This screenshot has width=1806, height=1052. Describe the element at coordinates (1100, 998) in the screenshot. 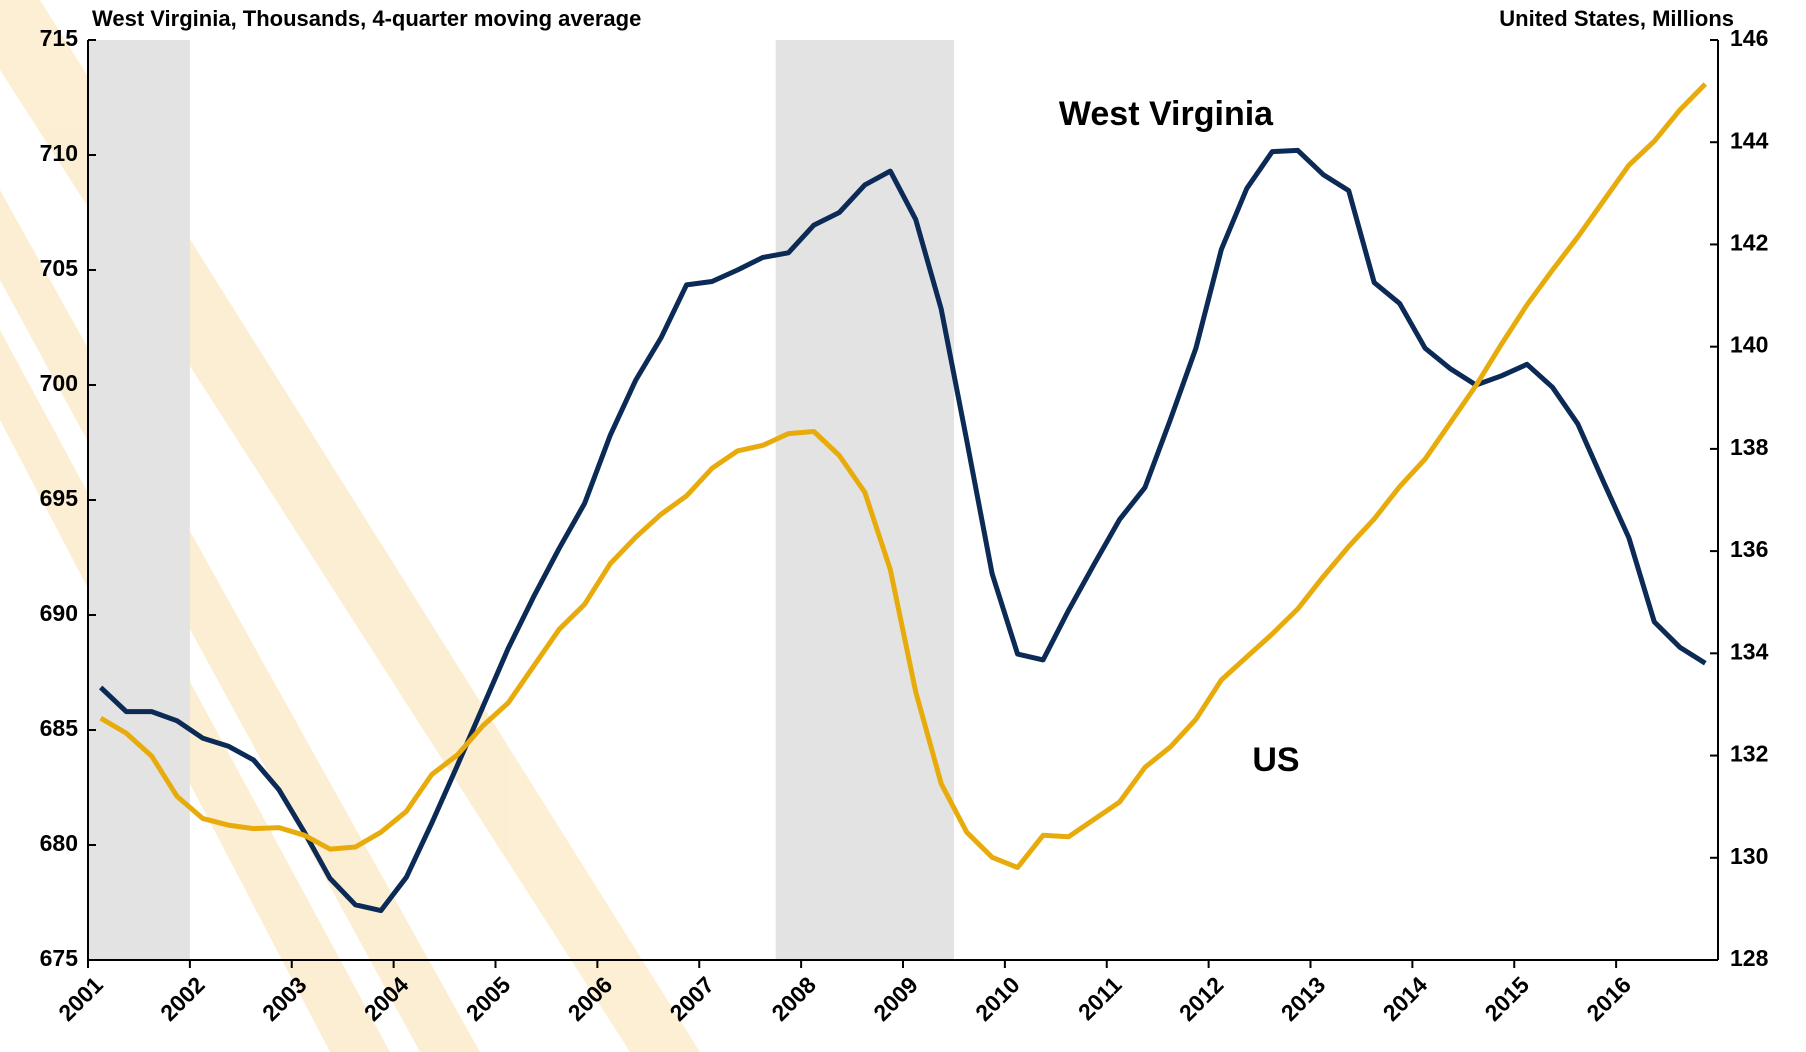

I see `x-tick-label: 2011` at that location.